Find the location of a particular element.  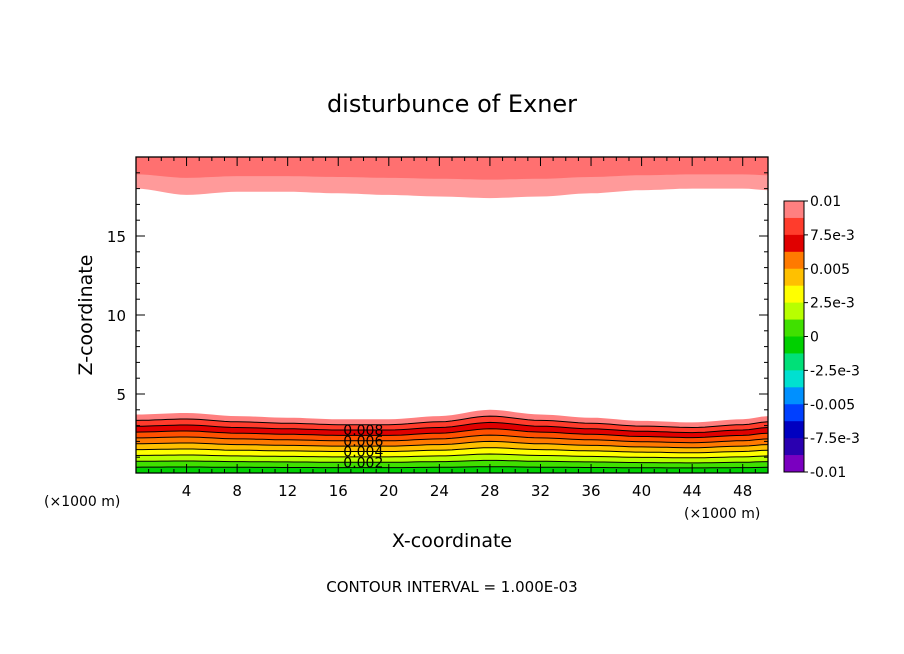

colorbar-label-0: 0.01 is located at coordinates (825, 202).